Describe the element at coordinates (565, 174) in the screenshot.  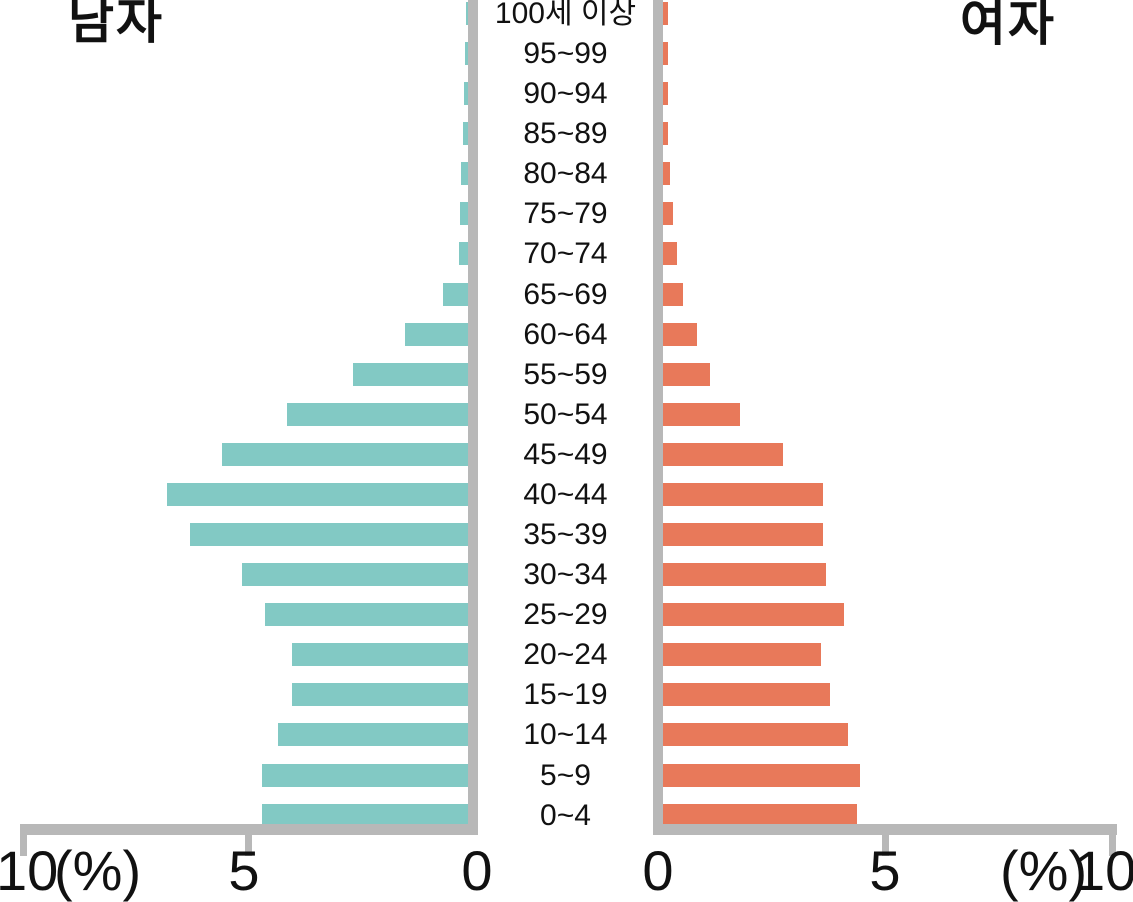
I see `age-group-label: 80~84` at that location.